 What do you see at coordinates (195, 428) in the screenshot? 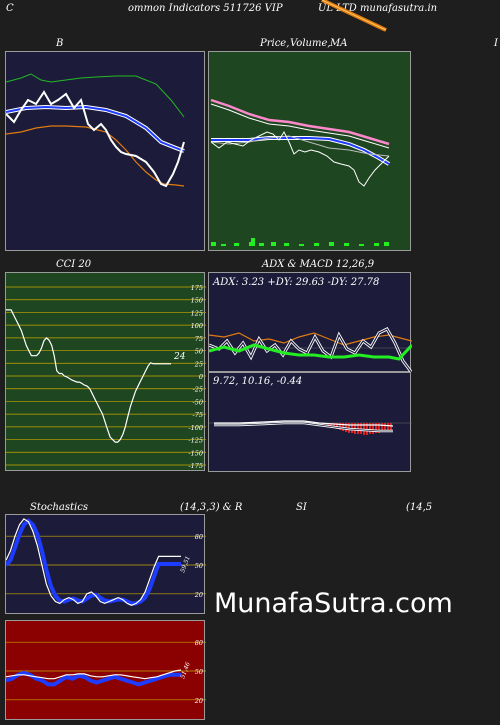
I see `cci-tick-label: -100` at bounding box center [195, 428].